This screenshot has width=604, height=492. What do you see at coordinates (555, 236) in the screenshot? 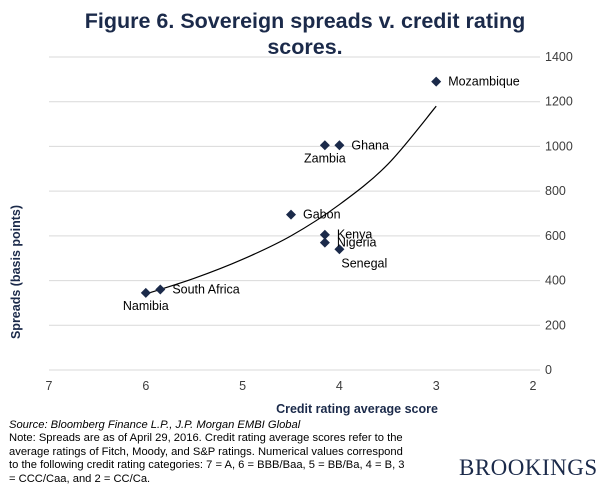
I see `y-tick-label: 600` at bounding box center [555, 236].